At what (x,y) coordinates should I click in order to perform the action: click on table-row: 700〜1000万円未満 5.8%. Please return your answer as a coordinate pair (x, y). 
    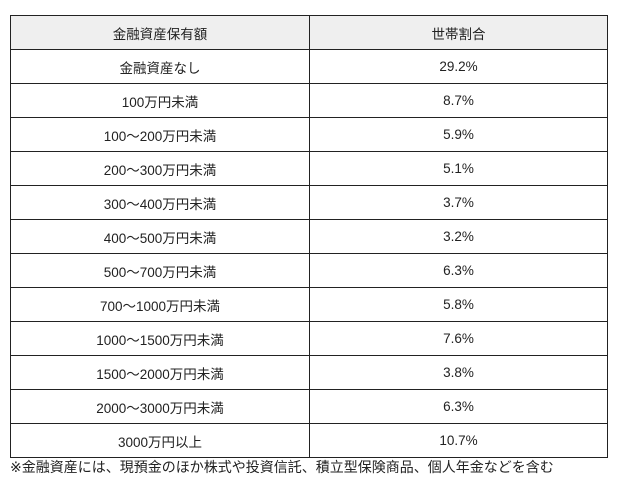
    Looking at the image, I should click on (309, 304).